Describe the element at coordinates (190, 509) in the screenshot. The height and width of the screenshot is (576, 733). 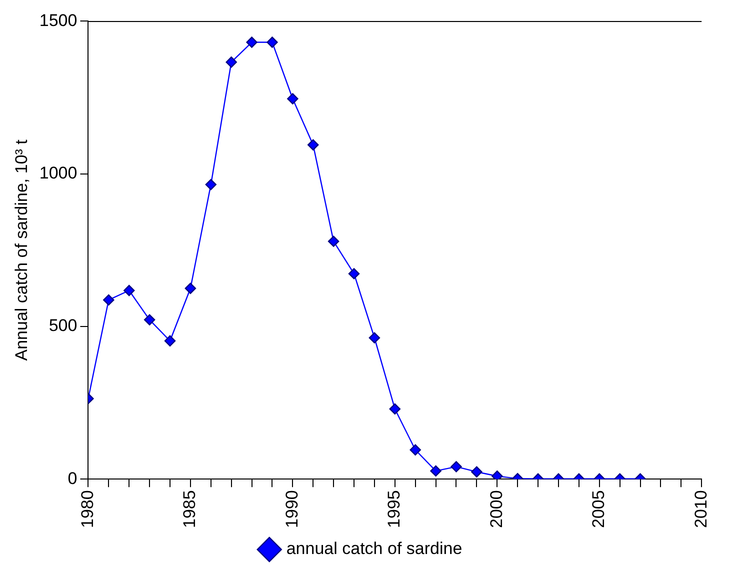
I see `x-tick-label: 1985` at that location.